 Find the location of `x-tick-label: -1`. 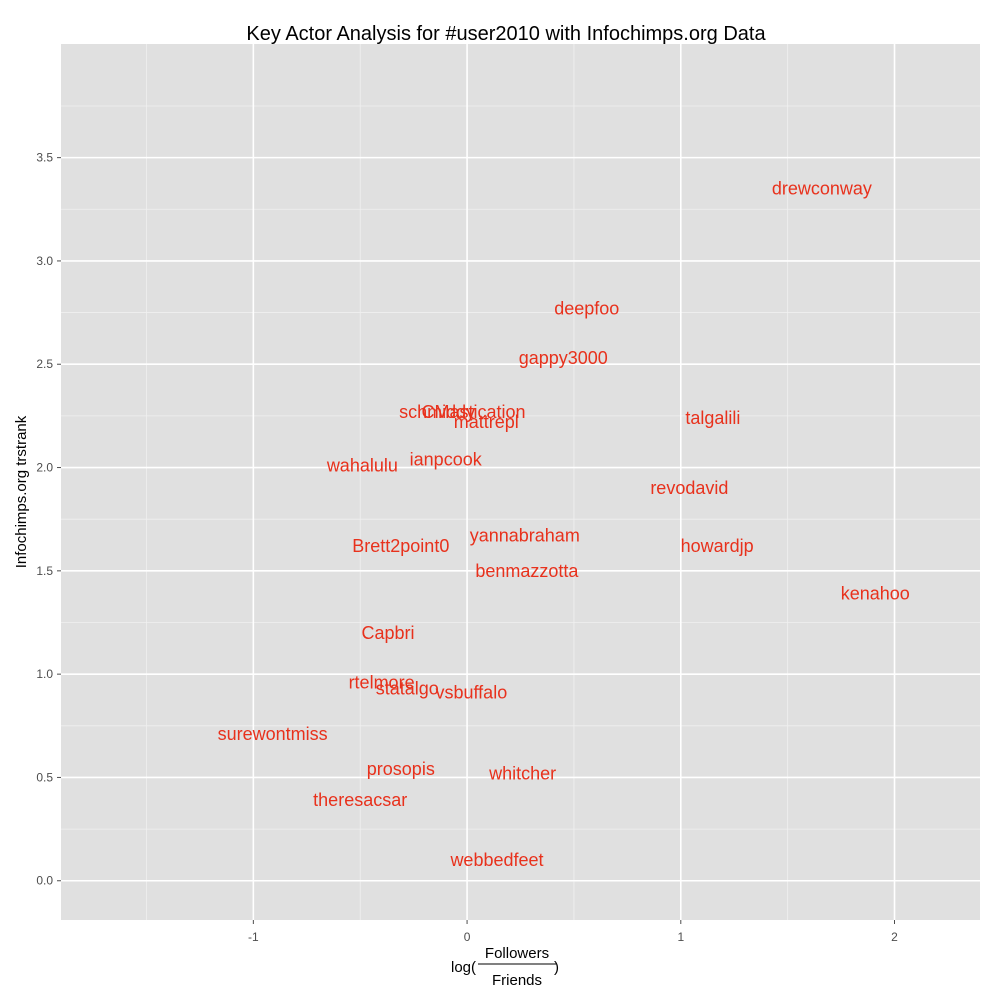

x-tick-label: -1 is located at coordinates (253, 937).